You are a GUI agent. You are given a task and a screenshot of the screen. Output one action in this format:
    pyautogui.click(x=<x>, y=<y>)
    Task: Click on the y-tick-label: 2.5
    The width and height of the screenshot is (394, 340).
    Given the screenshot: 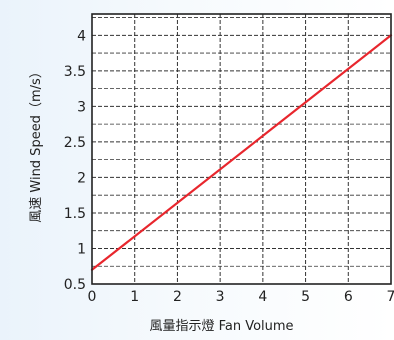 What is the action you would take?
    pyautogui.click(x=75, y=143)
    